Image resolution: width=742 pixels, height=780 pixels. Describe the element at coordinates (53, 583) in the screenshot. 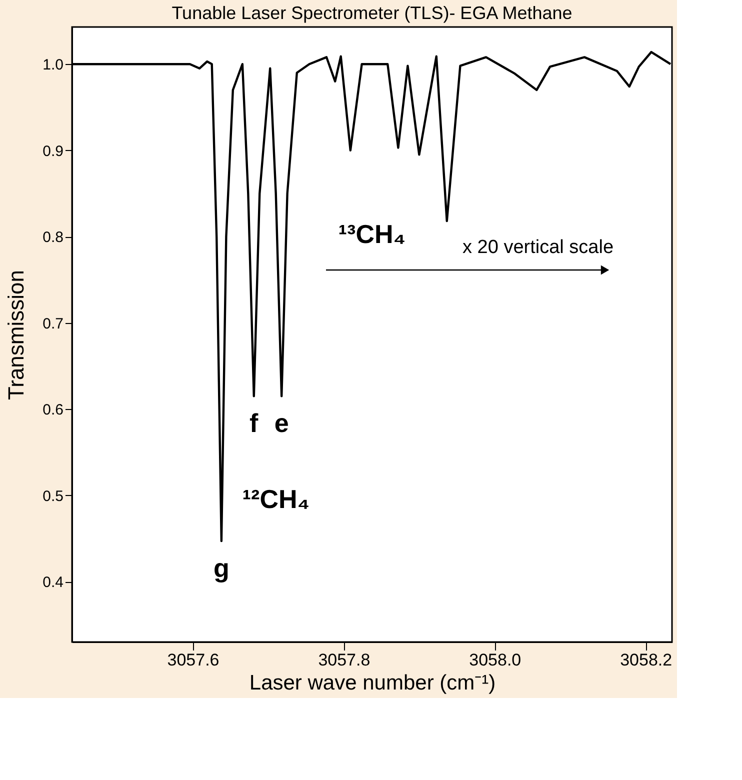

I see `y-tick-label: 0.4` at that location.